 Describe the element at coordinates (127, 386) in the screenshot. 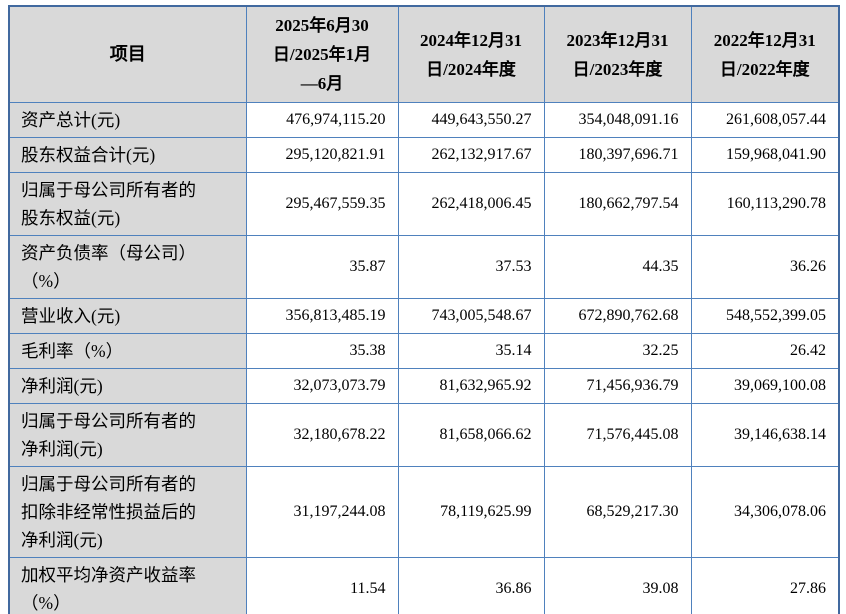

I see `row-label: 净利润(元)` at that location.